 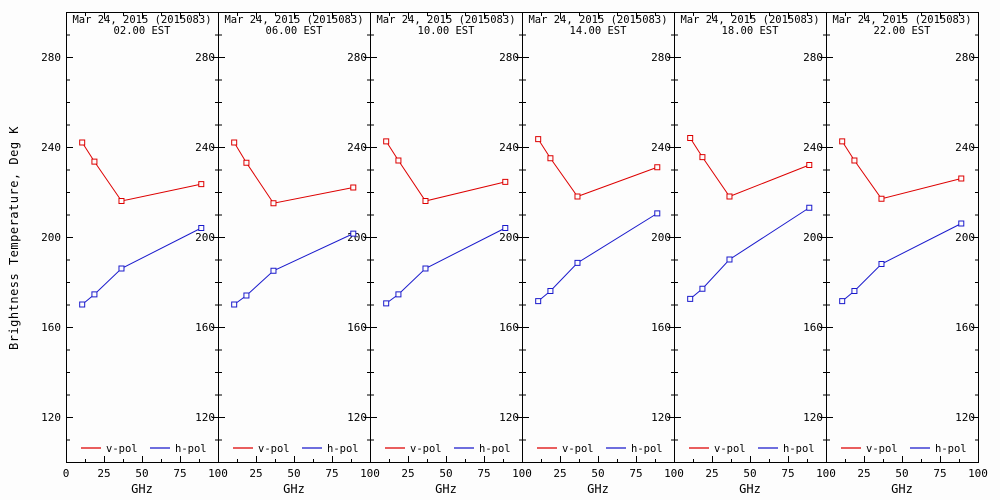 I want to click on y-axis-title: Brightness Temperature, Deg K, so click(x=14, y=238).